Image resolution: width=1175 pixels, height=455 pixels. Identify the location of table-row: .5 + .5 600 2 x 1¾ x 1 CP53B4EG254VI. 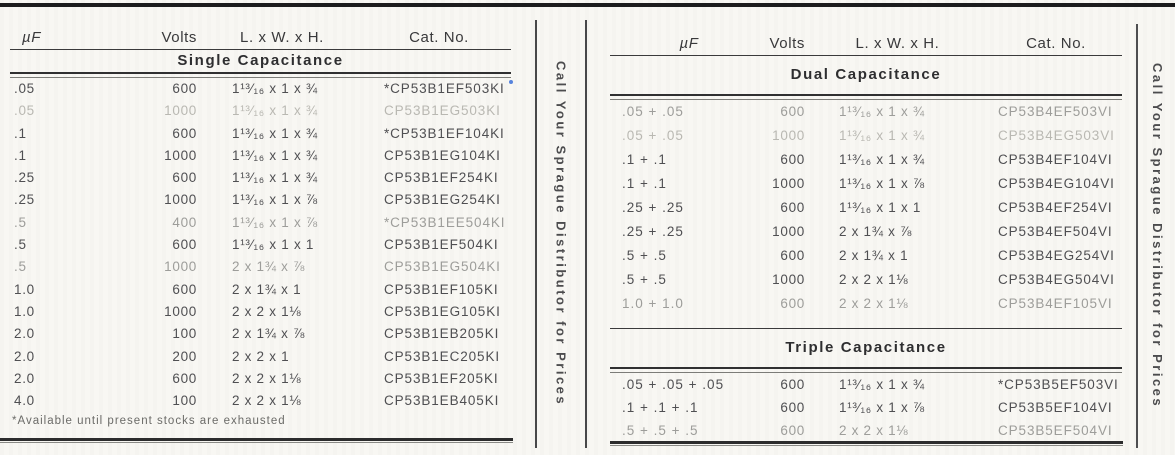
(866, 256).